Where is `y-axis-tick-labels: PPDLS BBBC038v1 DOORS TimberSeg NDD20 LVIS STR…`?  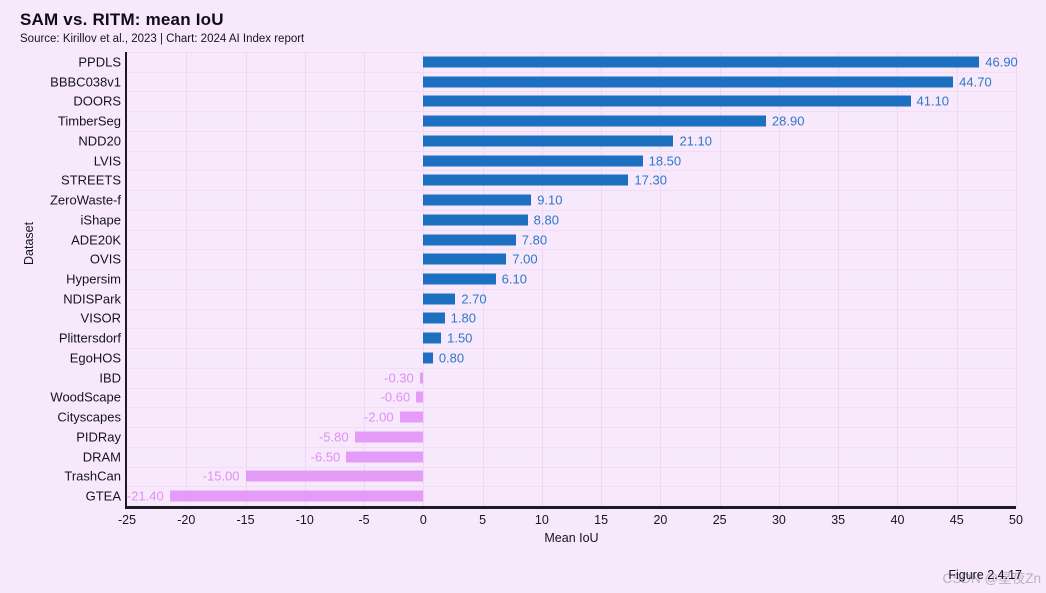
y-axis-tick-labels: PPDLS BBBC038v1 DOORS TimberSeg NDD20 LVIS STR… is located at coordinates (60, 279).